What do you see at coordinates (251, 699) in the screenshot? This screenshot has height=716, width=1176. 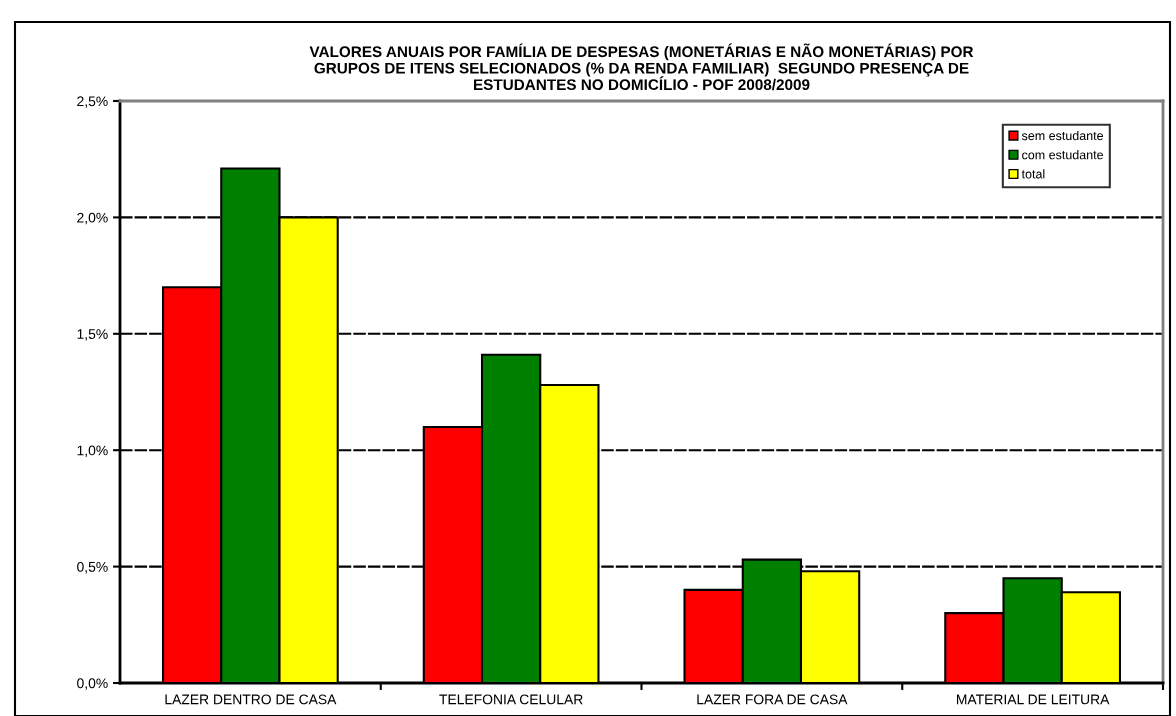 I see `x-tick-label: LAZER DENTRO DE CASA` at bounding box center [251, 699].